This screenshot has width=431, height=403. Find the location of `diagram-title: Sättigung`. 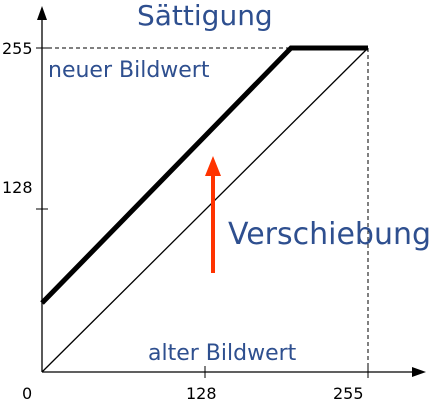

diagram-title: Sättigung is located at coordinates (205, 16).